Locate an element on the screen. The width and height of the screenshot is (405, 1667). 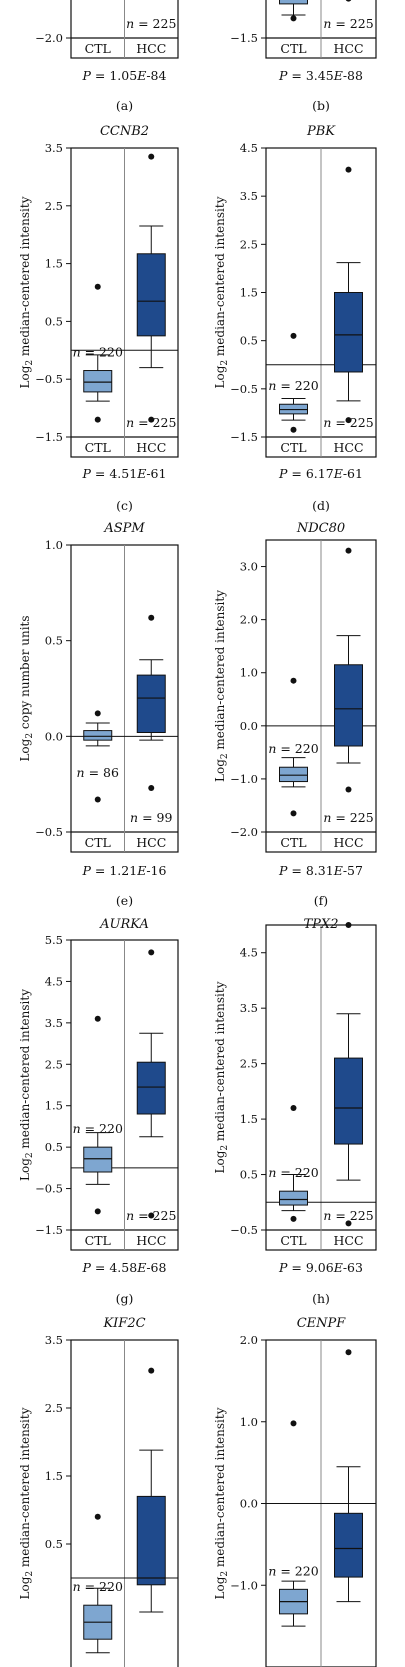
p-value: P = 6.17E-61 is located at coordinates (320, 473).